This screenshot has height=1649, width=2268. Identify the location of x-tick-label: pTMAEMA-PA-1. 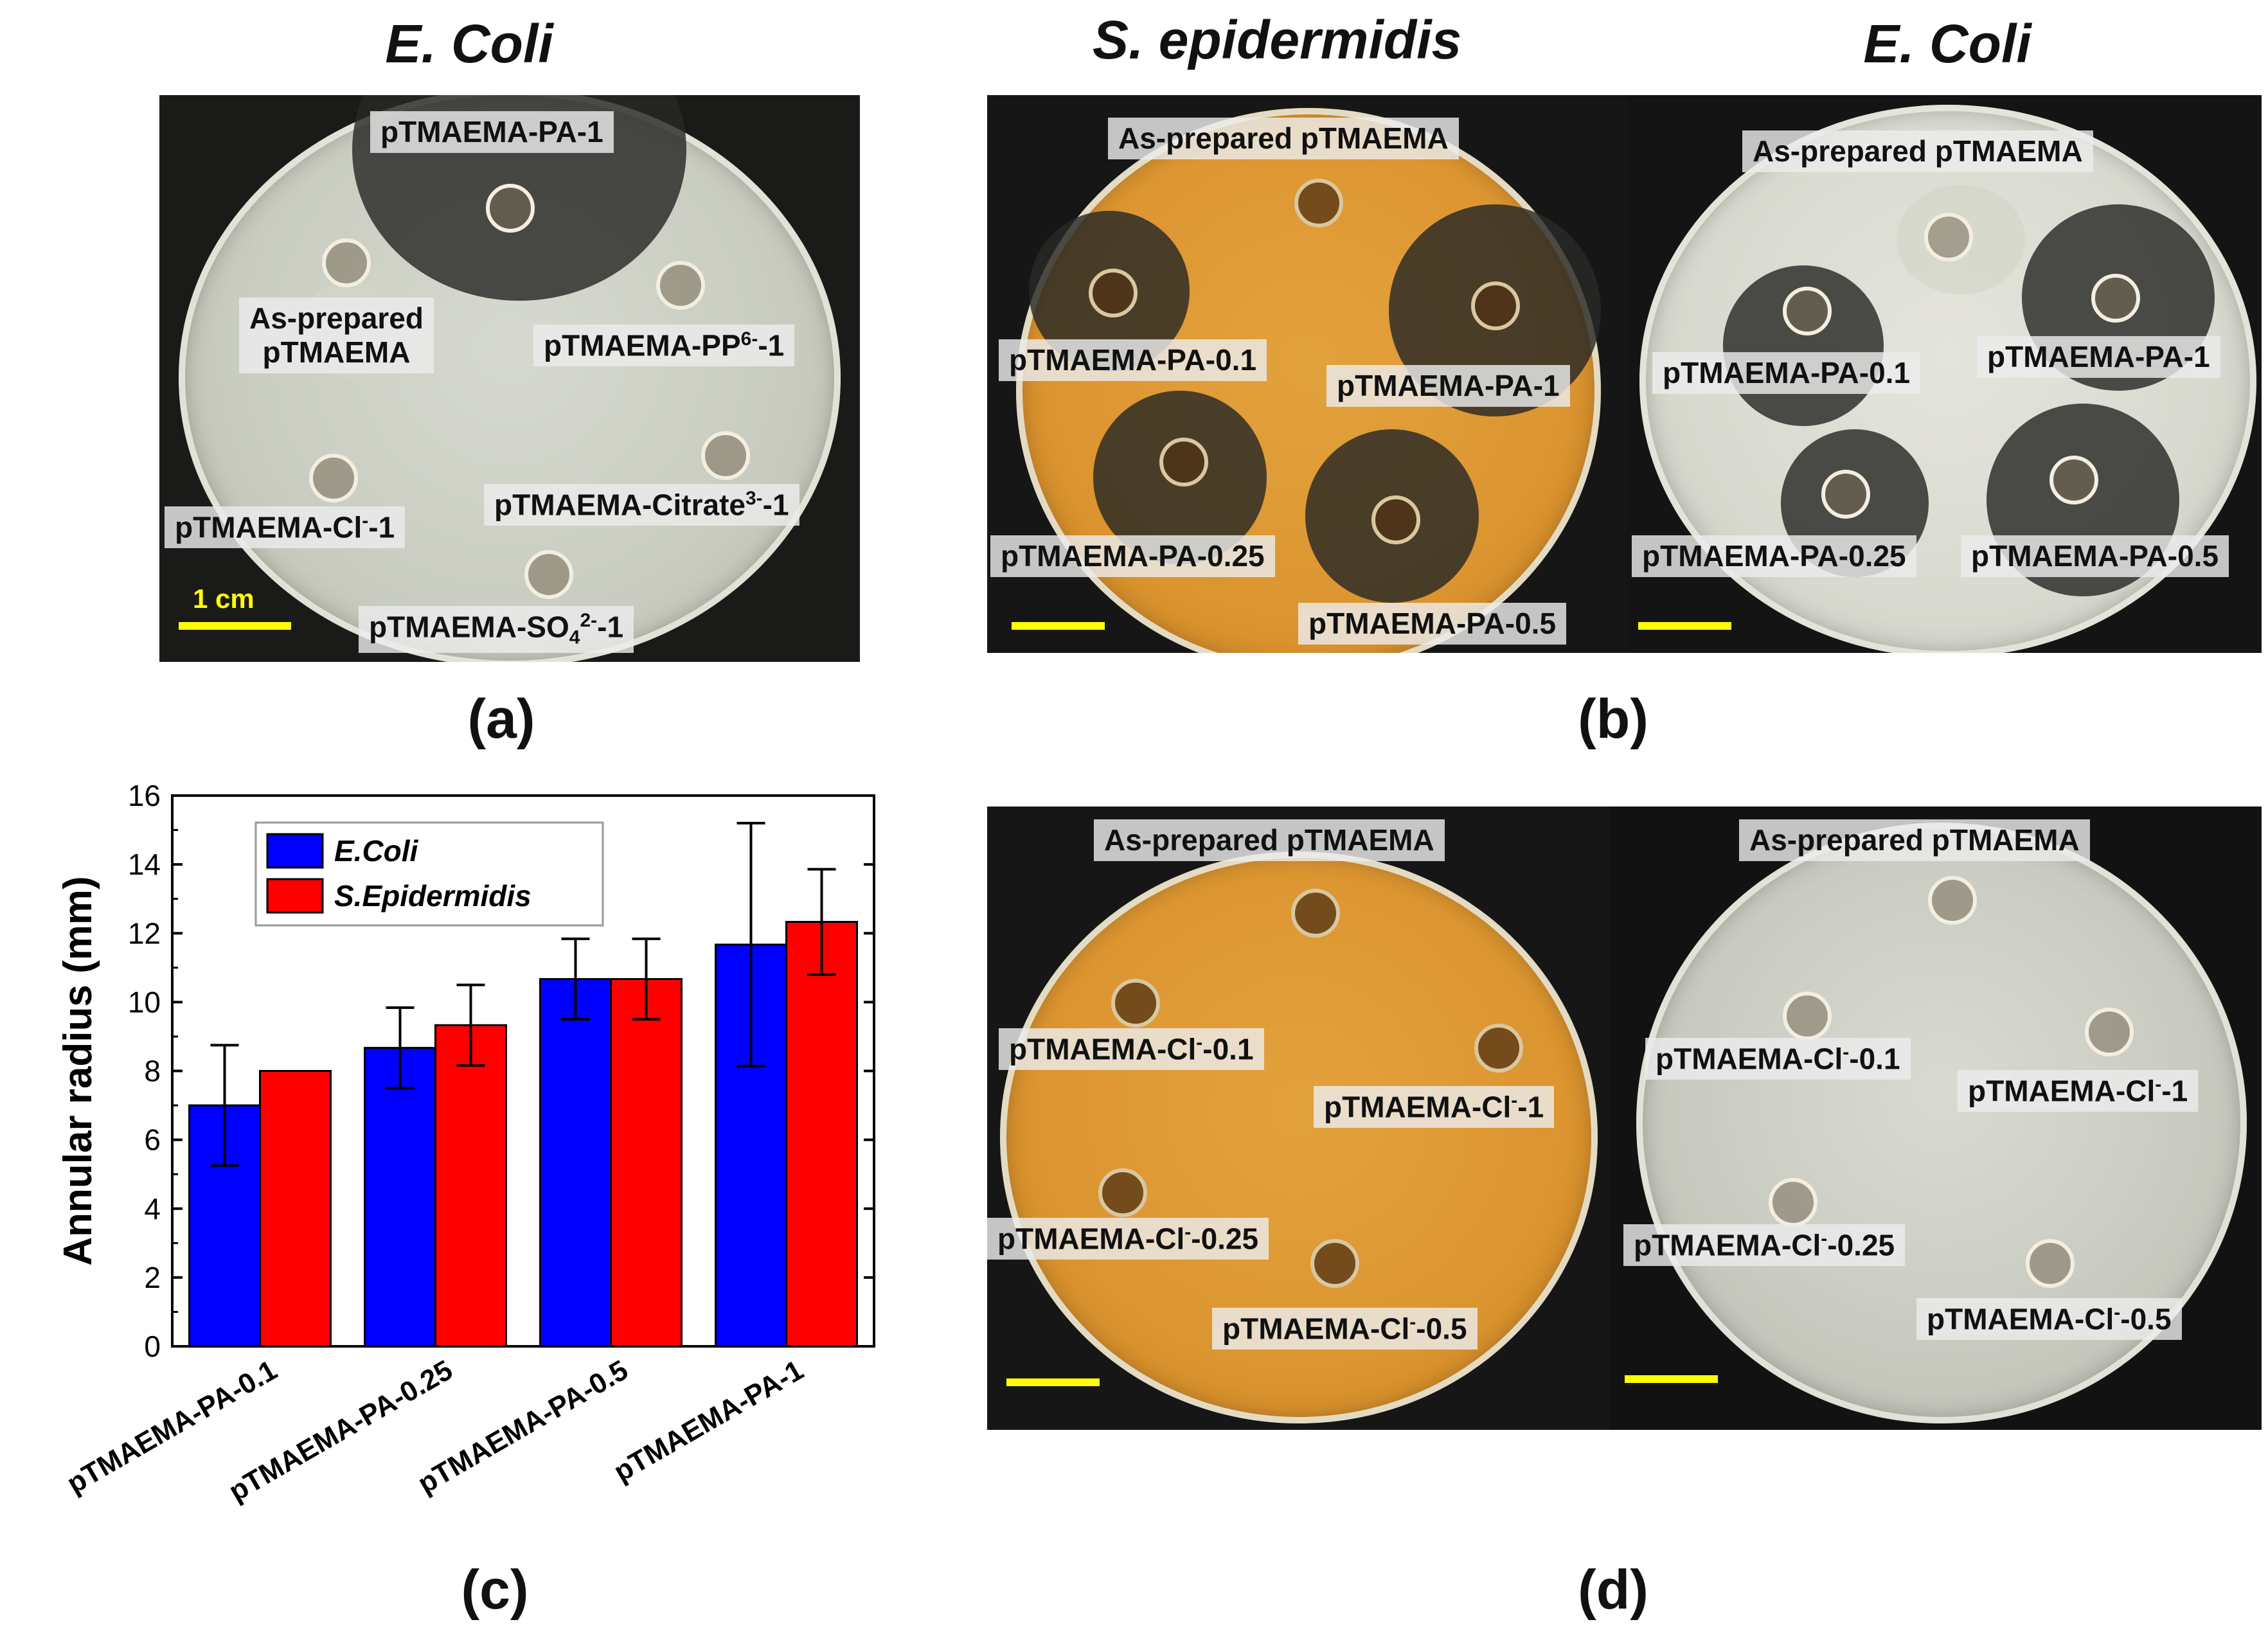
(709, 1421).